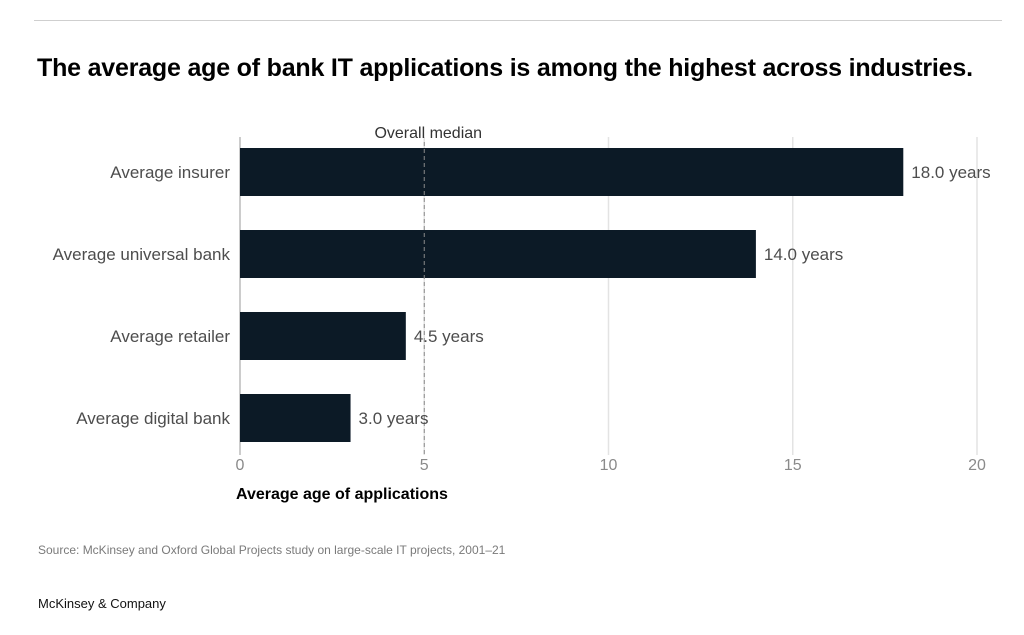 This screenshot has width=1024, height=635. What do you see at coordinates (449, 336) in the screenshot?
I see `value-label: 4.5 years` at bounding box center [449, 336].